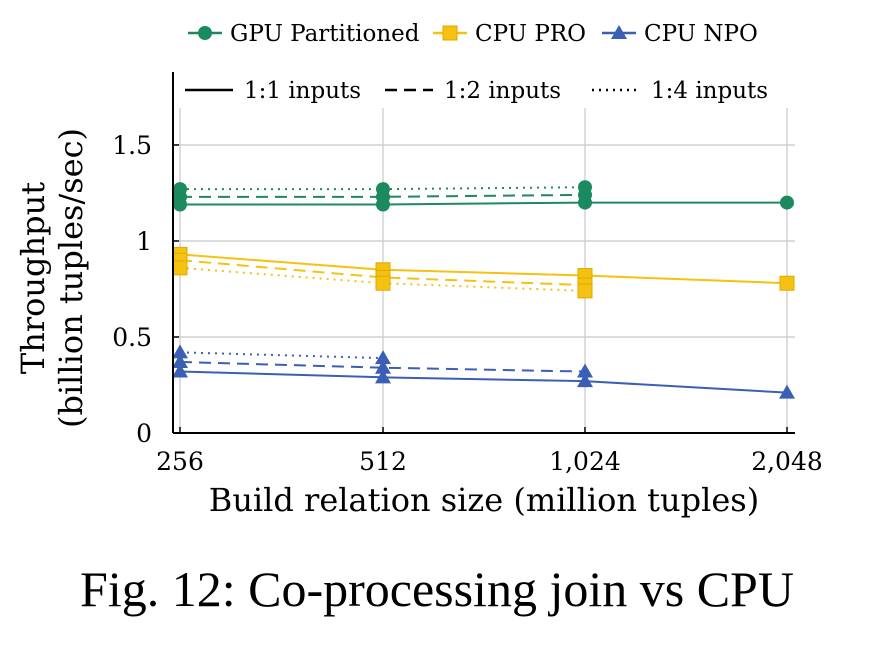 The width and height of the screenshot is (874, 646). I want to click on x-axis-label: Build relation size (million tuples), so click(484, 500).